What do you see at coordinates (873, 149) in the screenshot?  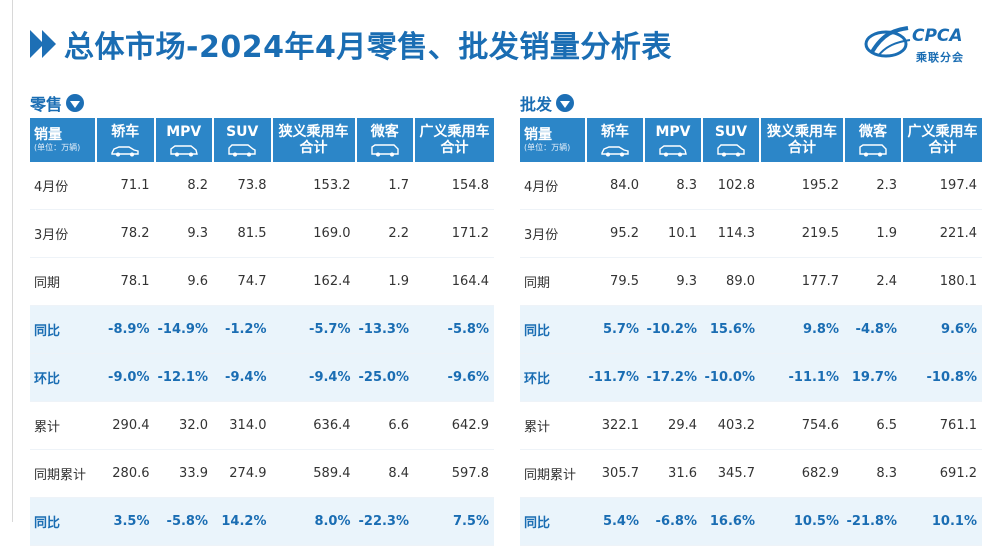 I see `minivan-icon` at bounding box center [873, 149].